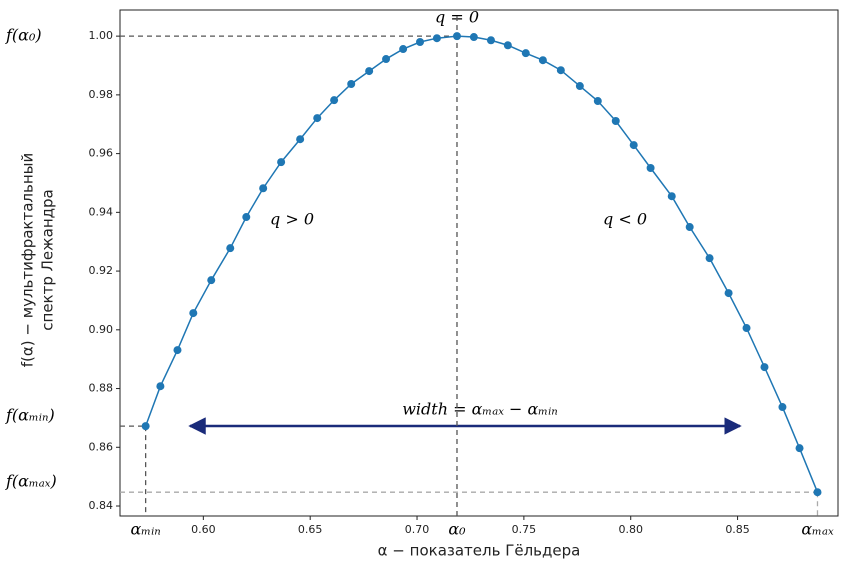 Image resolution: width=842 pixels, height=561 pixels. I want to click on reference-x-label: αₘᵢₙ, so click(145, 529).